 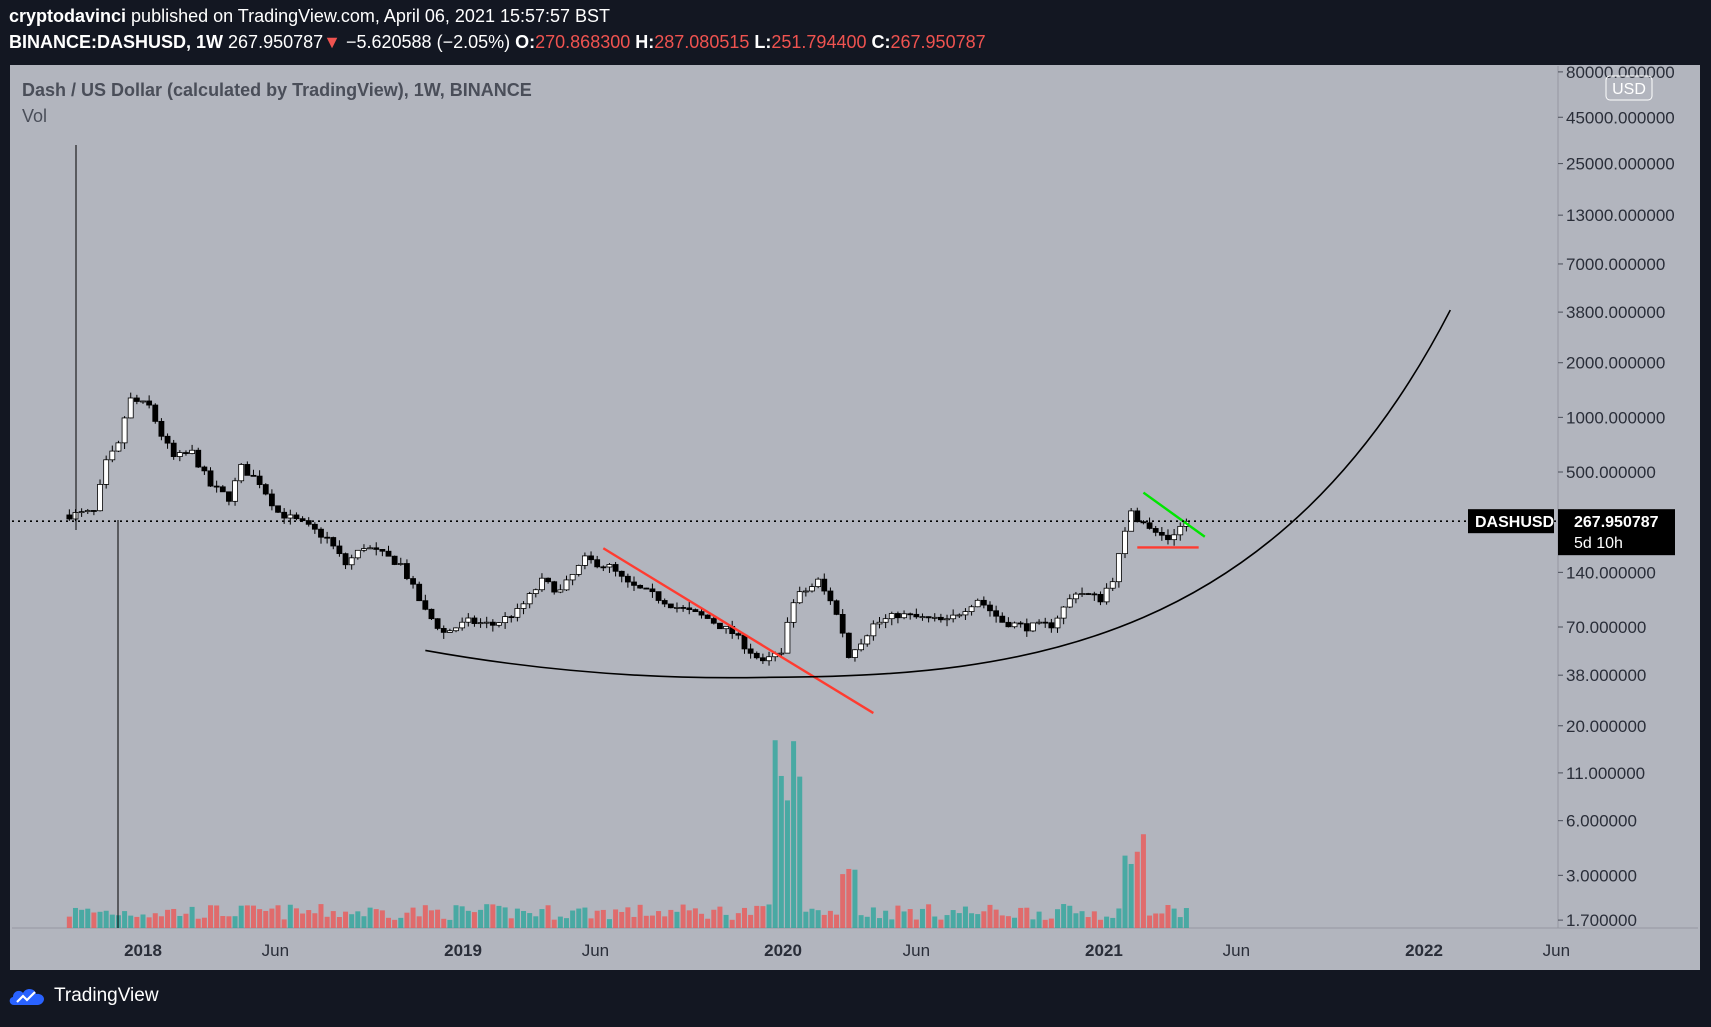 I want to click on x-tick-label: 2018, so click(x=143, y=950).